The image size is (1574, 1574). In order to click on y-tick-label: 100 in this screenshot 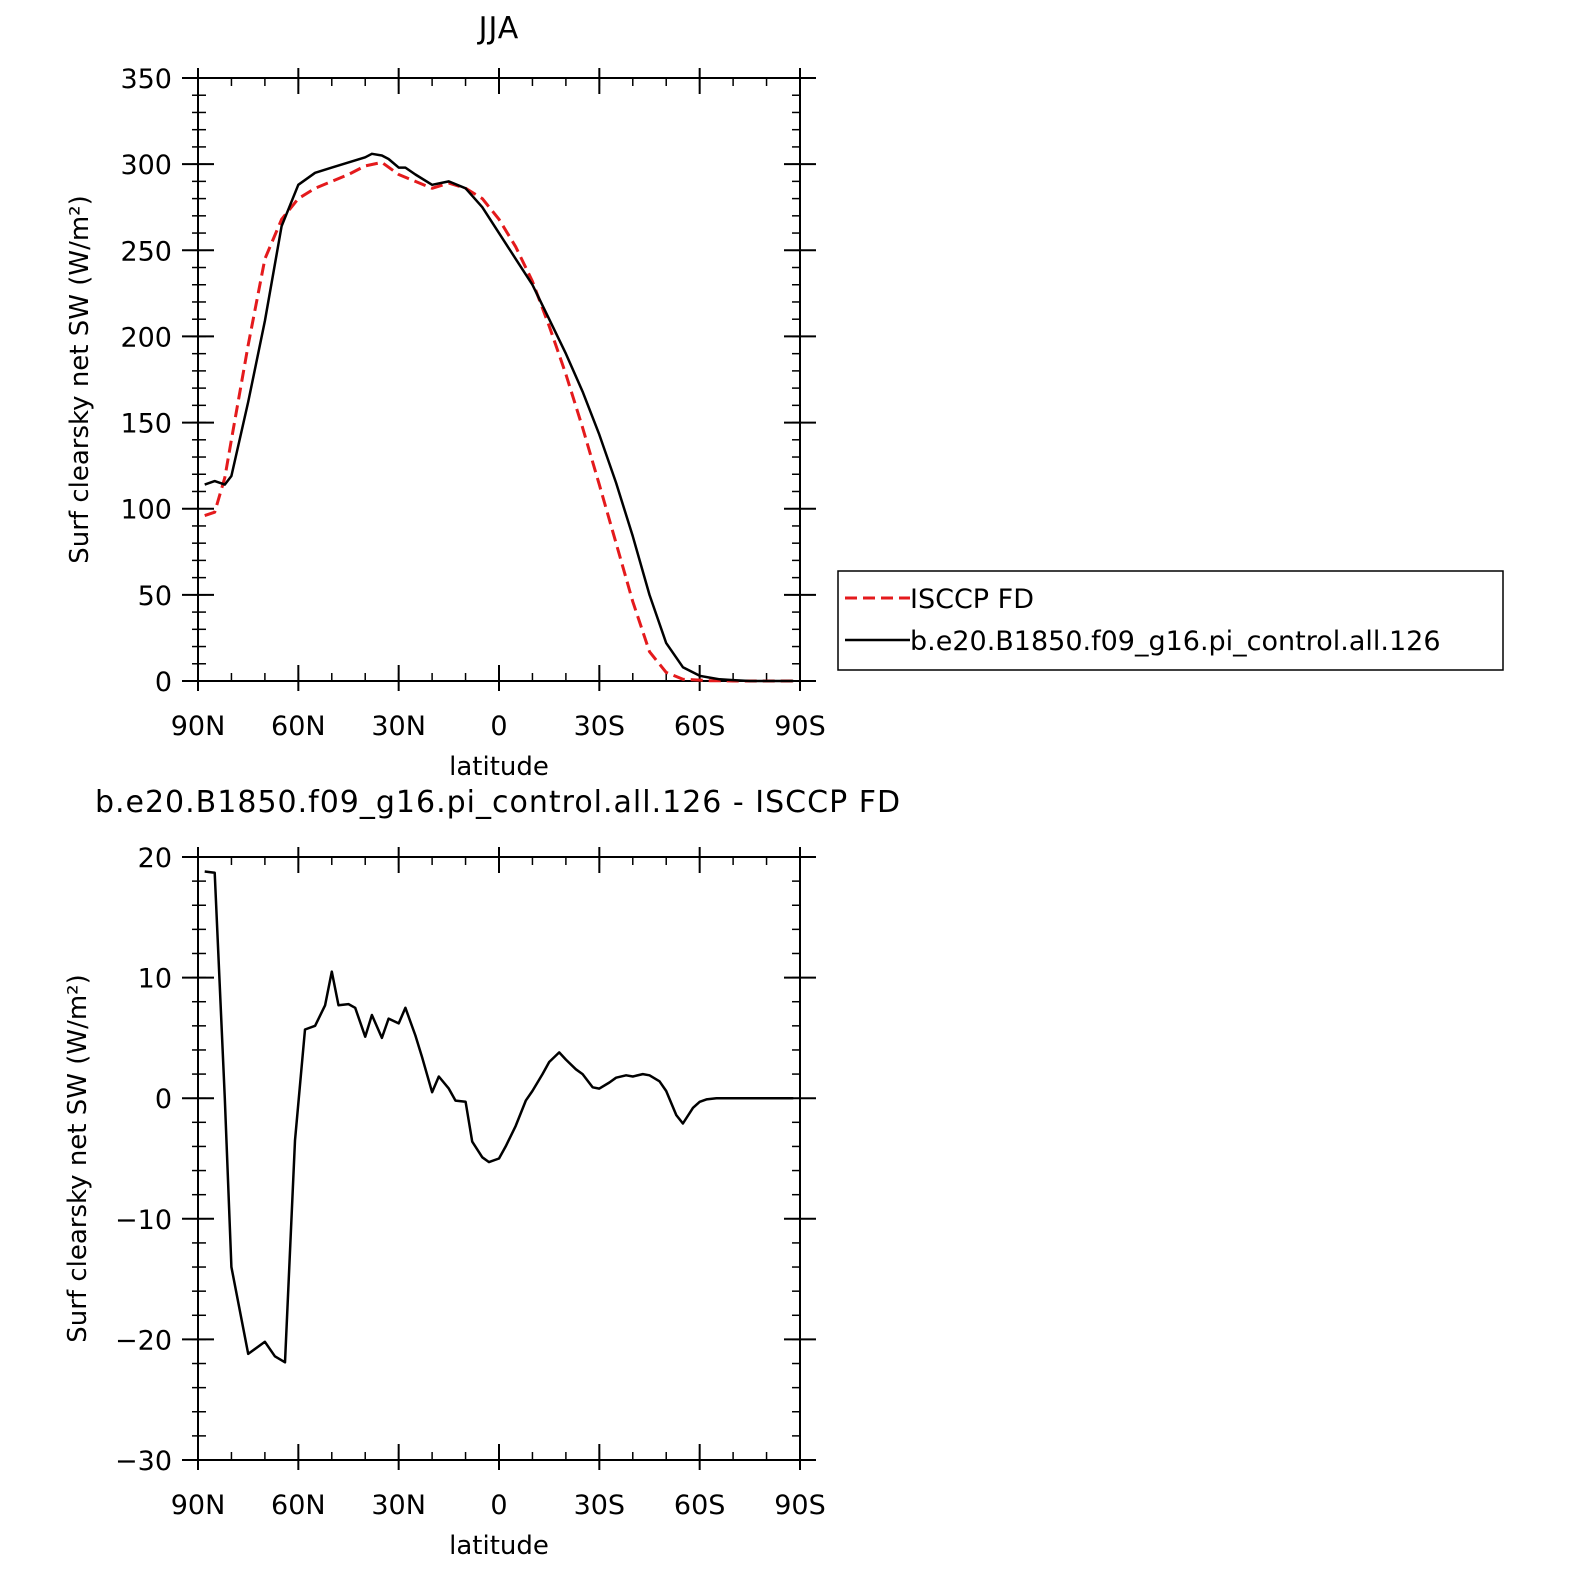, I will do `click(146, 510)`.